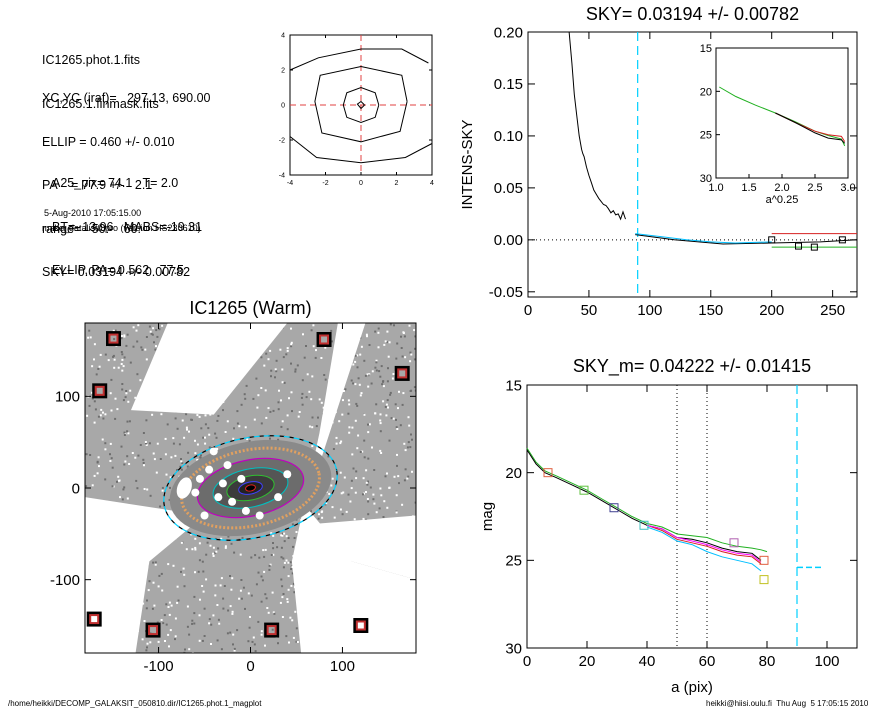 The width and height of the screenshot is (885, 712). What do you see at coordinates (232, 501) in the screenshot?
I see `mask-dot` at bounding box center [232, 501].